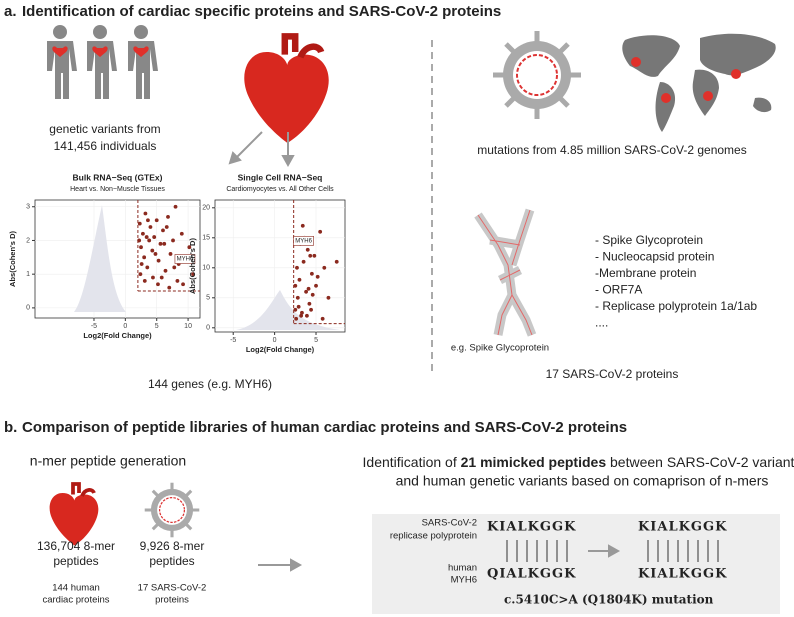  I want to click on human-label: MYH6, so click(464, 580).